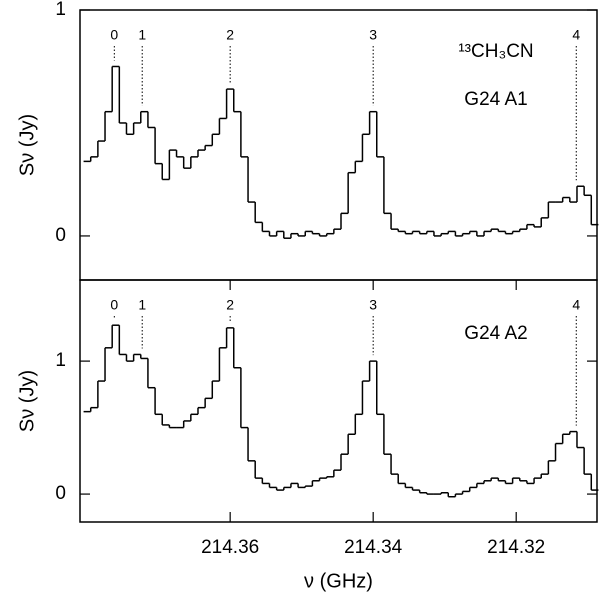 The height and width of the screenshot is (603, 600). Describe the element at coordinates (230, 547) in the screenshot. I see `x-tick-label: 214.36` at that location.